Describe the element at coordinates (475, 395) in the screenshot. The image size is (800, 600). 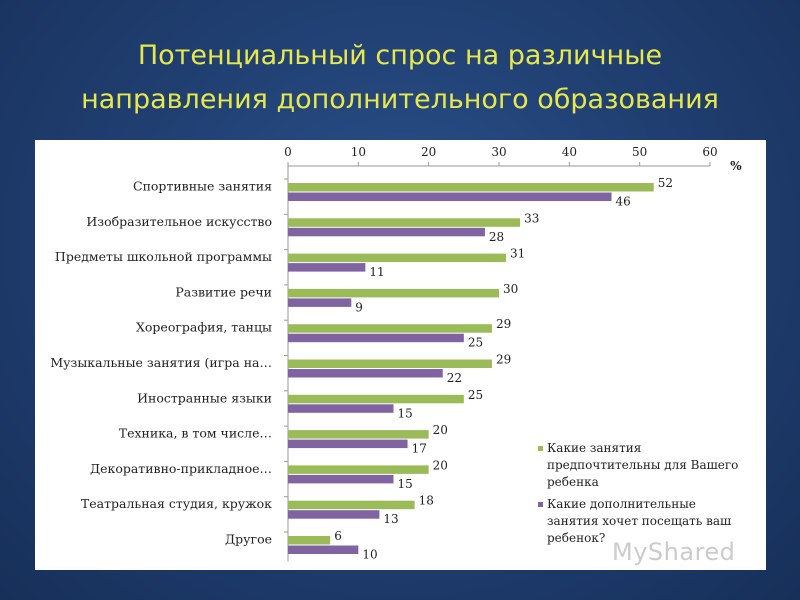
I see `data-label-series1: 25` at that location.